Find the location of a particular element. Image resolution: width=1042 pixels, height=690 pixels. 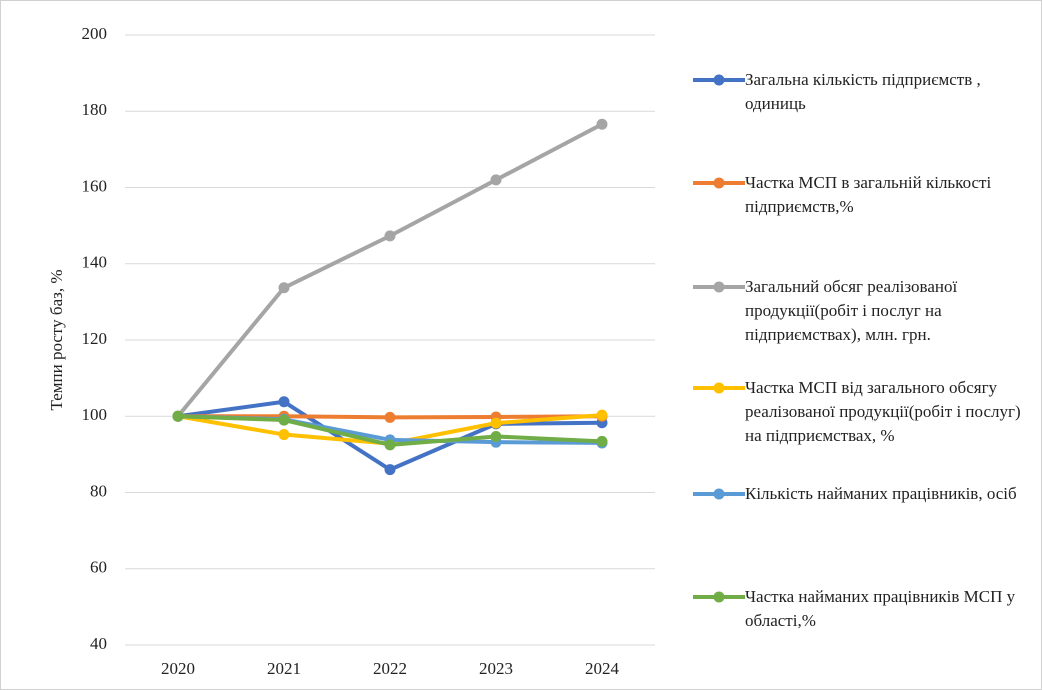

y-tick-label: 160 is located at coordinates (95, 185).